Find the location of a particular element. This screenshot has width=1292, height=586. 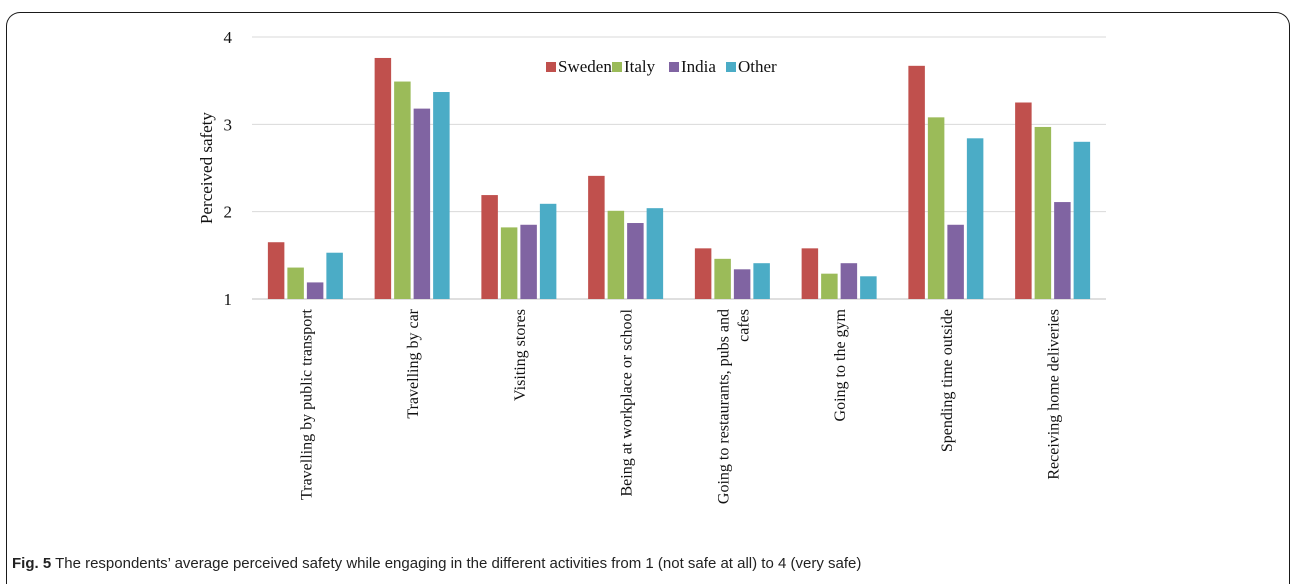

legend-label-sweden: Sweden is located at coordinates (585, 66).